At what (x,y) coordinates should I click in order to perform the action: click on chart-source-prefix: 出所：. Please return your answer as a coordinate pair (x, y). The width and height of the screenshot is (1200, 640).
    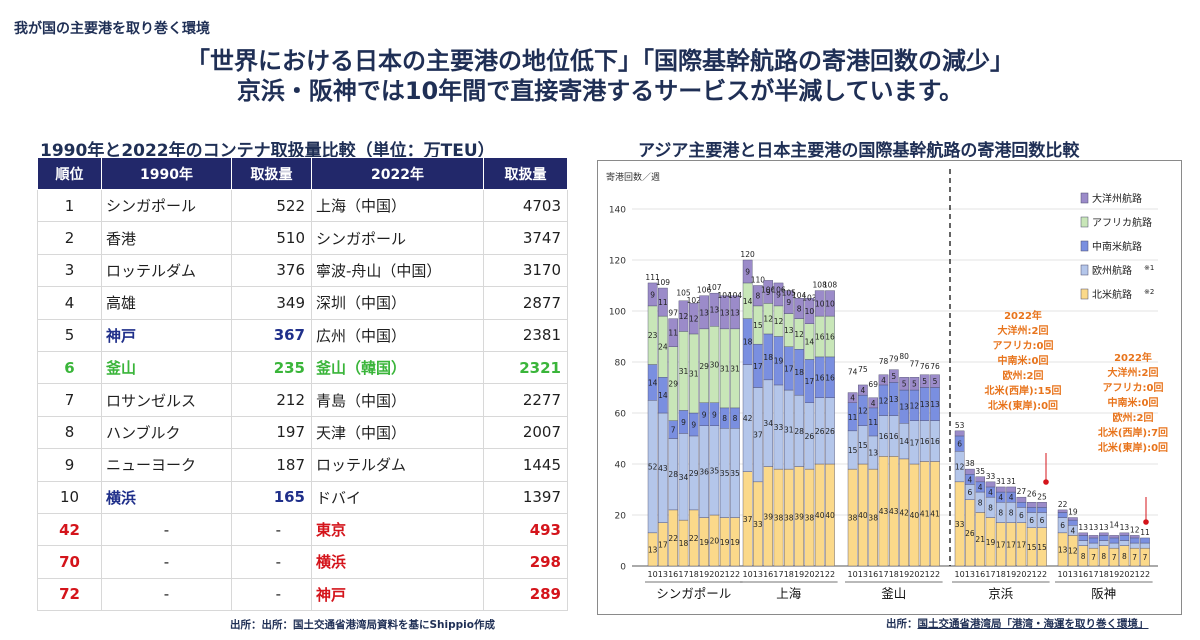
    Looking at the image, I should click on (902, 624).